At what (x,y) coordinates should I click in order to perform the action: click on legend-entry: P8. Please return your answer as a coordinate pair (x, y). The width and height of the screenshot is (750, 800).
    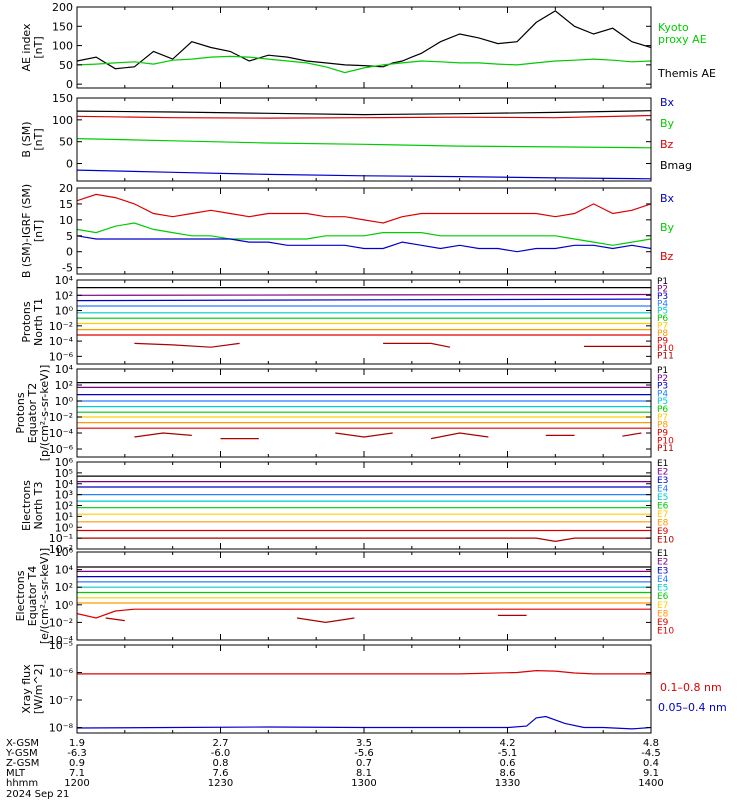
    Looking at the image, I should click on (662, 334).